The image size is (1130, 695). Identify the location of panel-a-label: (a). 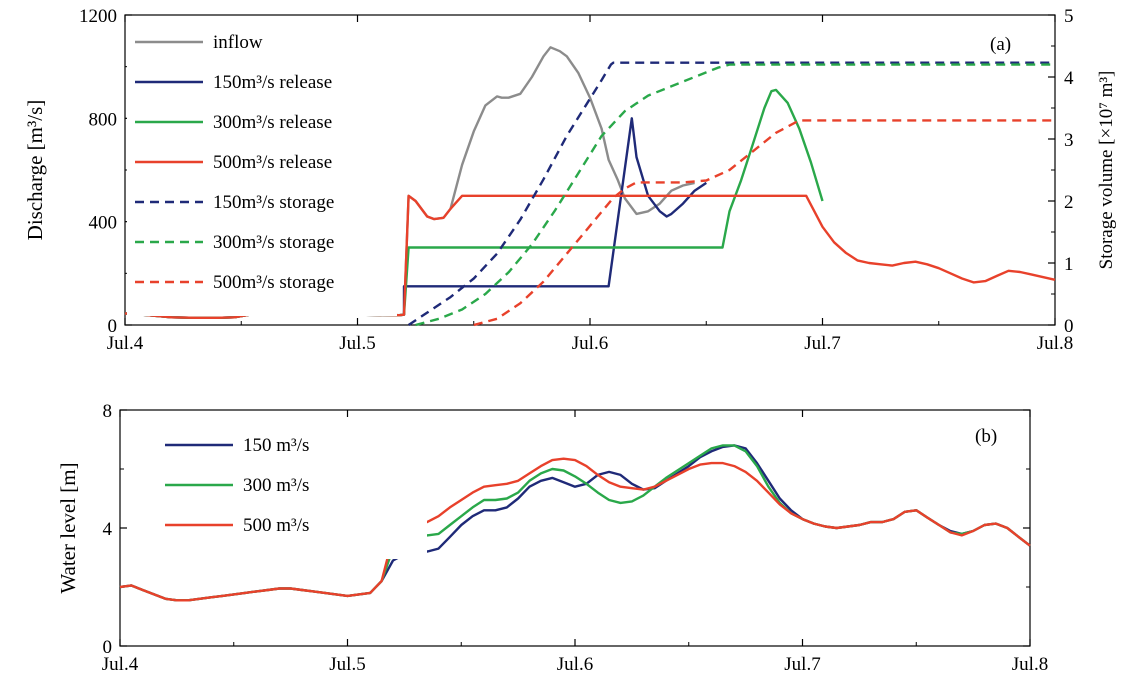
(1000, 44).